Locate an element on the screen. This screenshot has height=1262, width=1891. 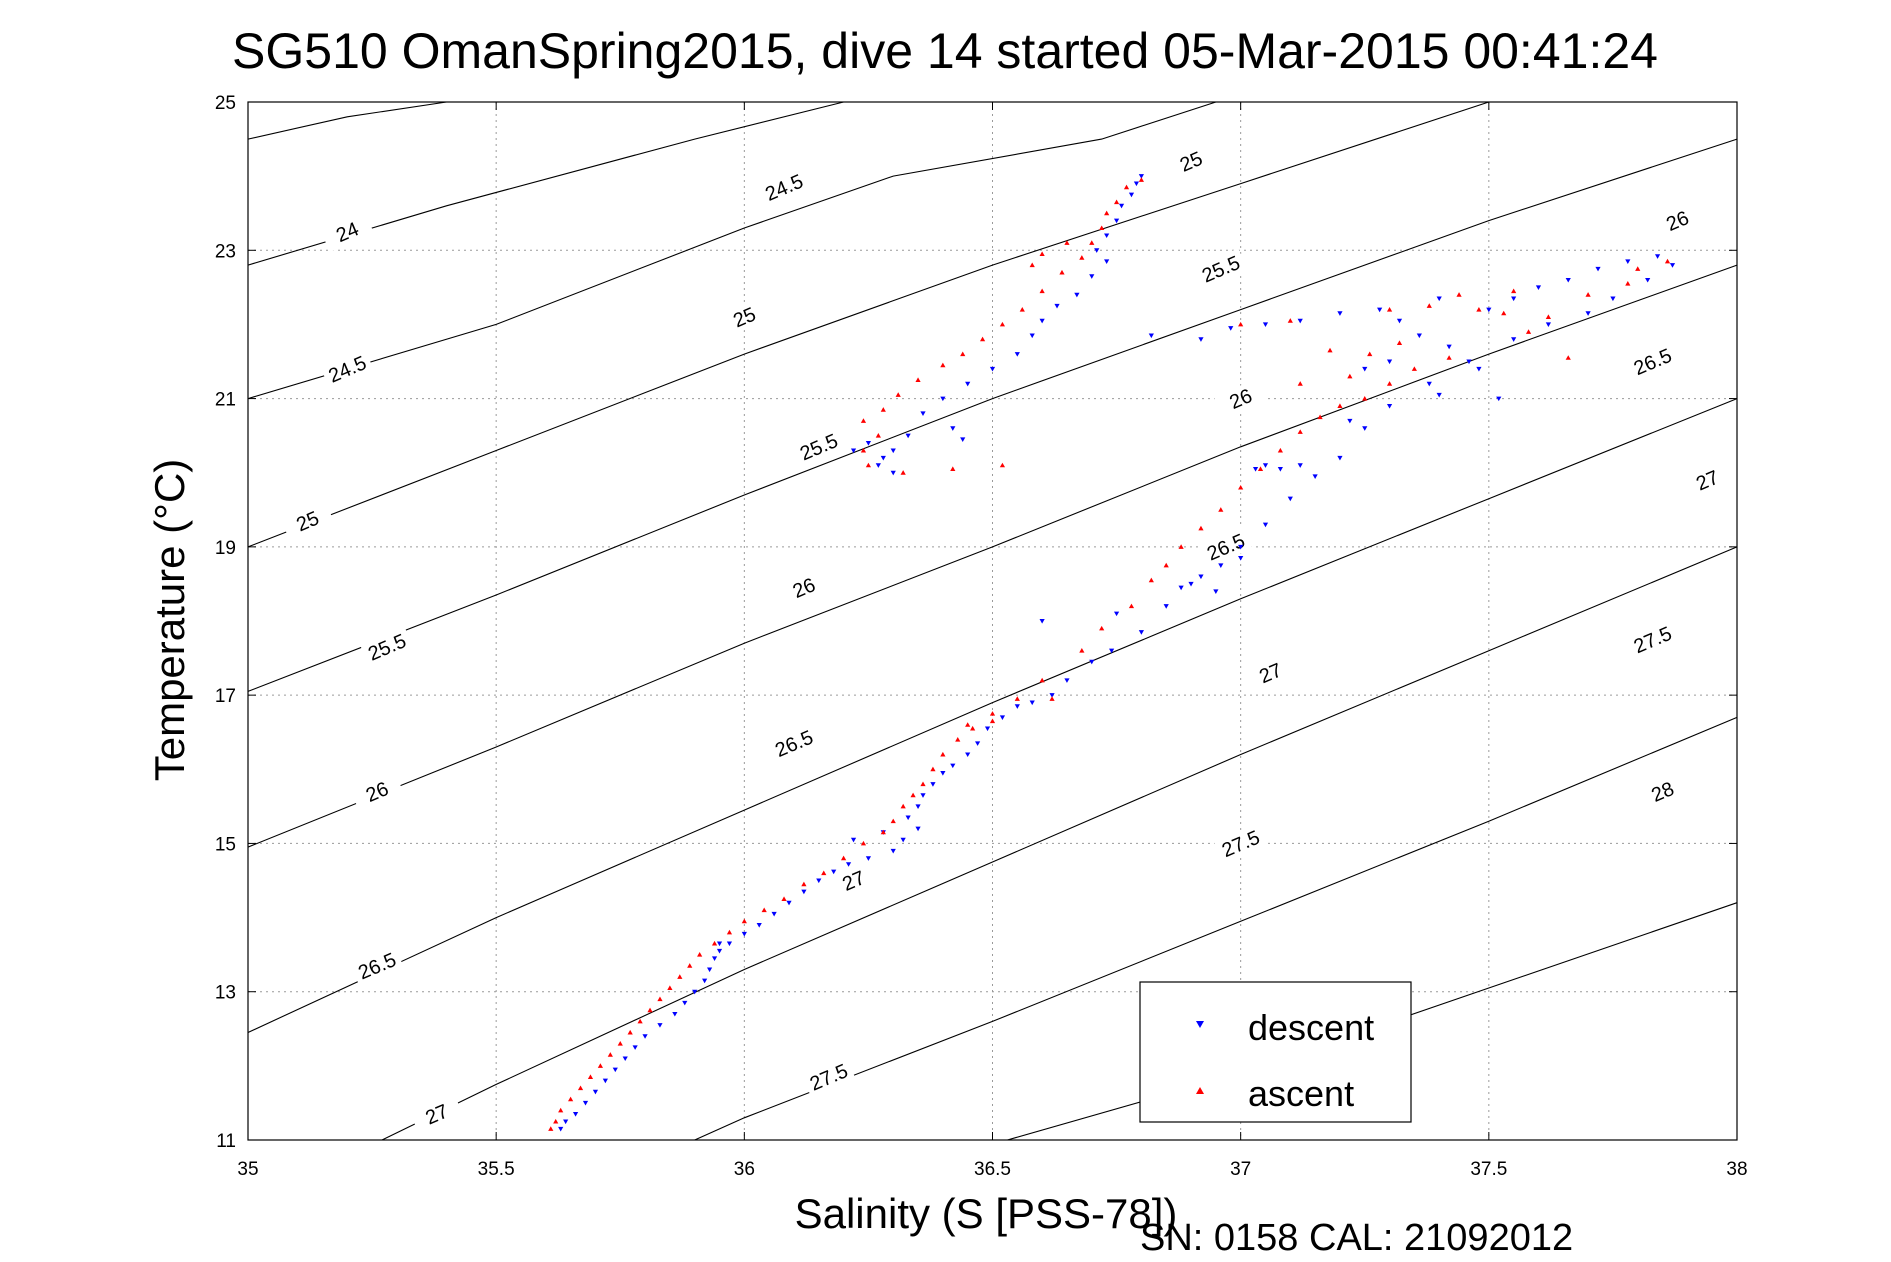
y-tick-label: 11 is located at coordinates (226, 1141).